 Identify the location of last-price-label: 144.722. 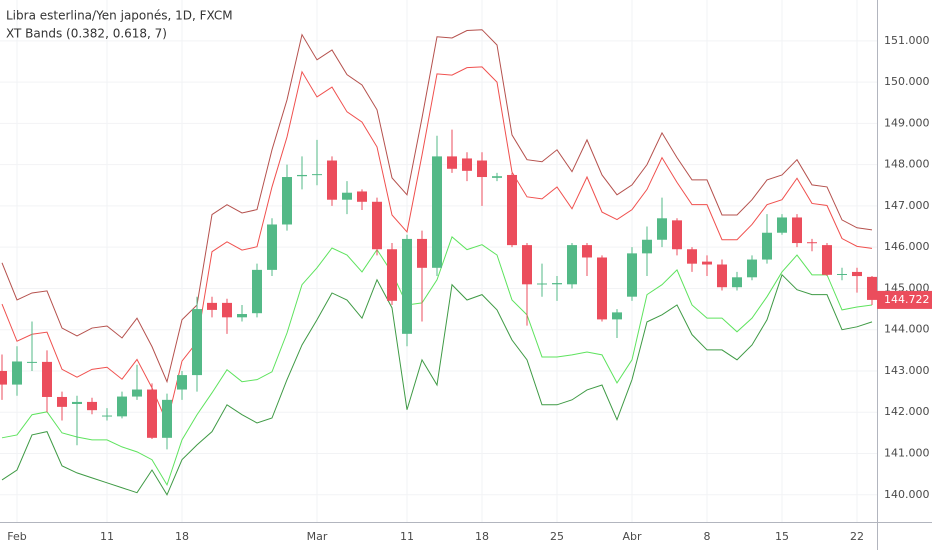
(907, 299).